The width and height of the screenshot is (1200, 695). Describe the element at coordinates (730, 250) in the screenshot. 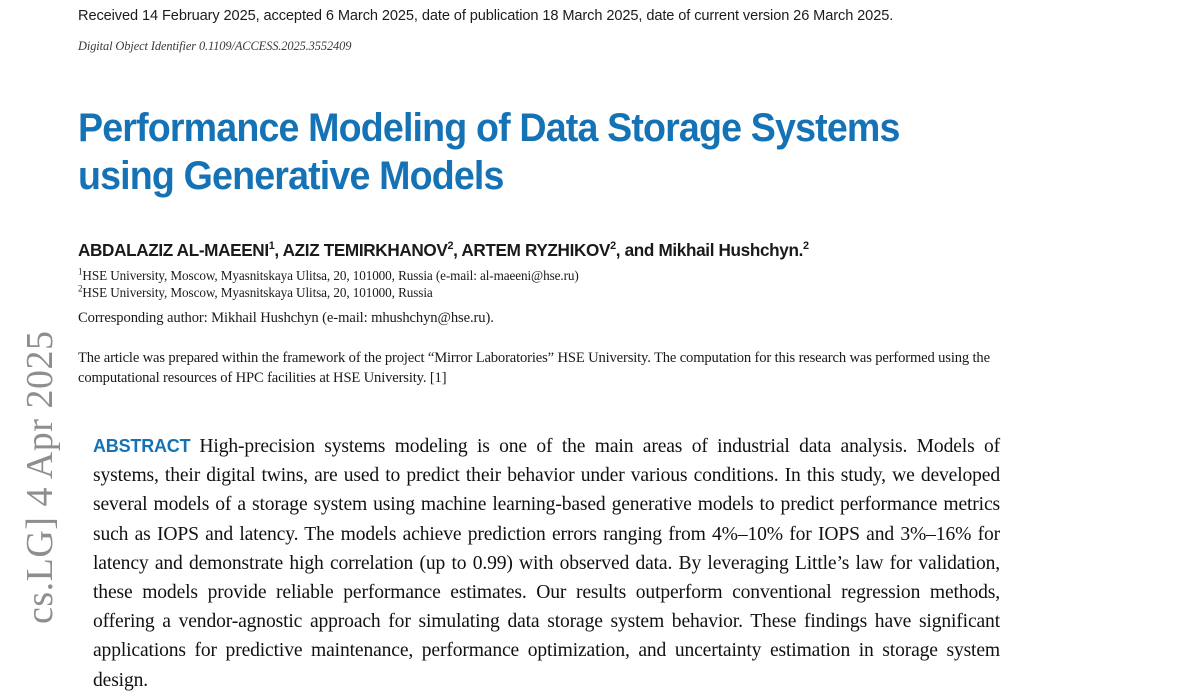

I see `author-name: Mikhail Hushchyn.` at that location.